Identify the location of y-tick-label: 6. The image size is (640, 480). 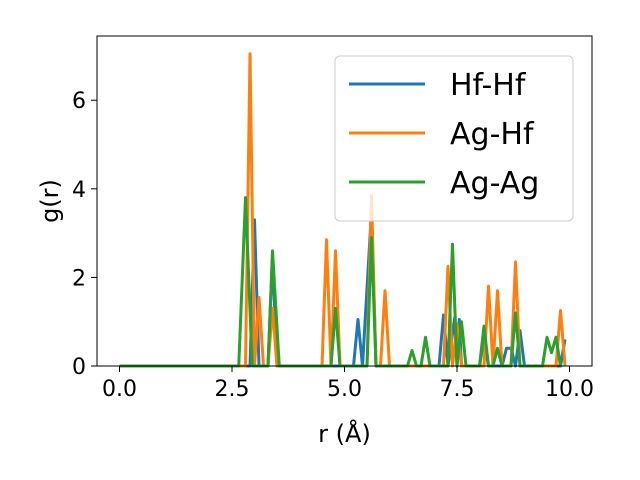
(79, 101).